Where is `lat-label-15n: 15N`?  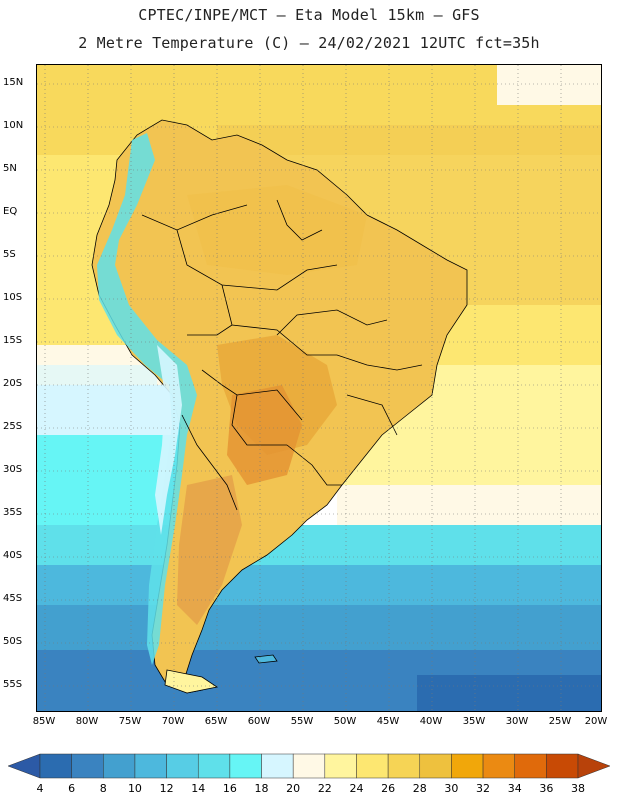
lat-label-15n: 15N is located at coordinates (13, 82).